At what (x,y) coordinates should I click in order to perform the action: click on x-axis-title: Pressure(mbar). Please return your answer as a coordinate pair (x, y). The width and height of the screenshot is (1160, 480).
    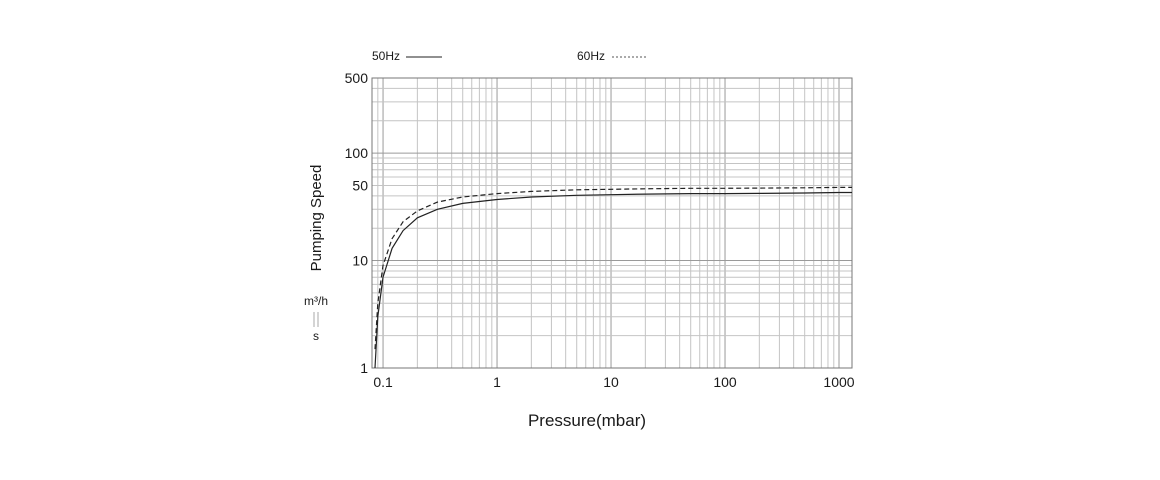
    Looking at the image, I should click on (587, 420).